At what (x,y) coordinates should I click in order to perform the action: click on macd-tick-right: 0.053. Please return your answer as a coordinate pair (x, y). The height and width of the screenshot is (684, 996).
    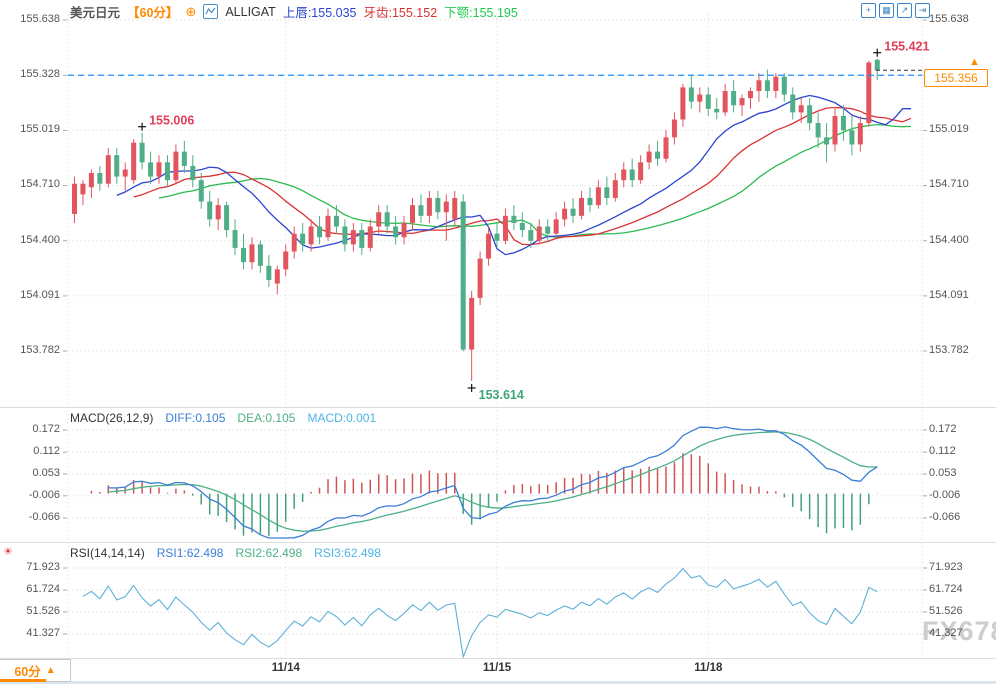
    Looking at the image, I should click on (943, 473).